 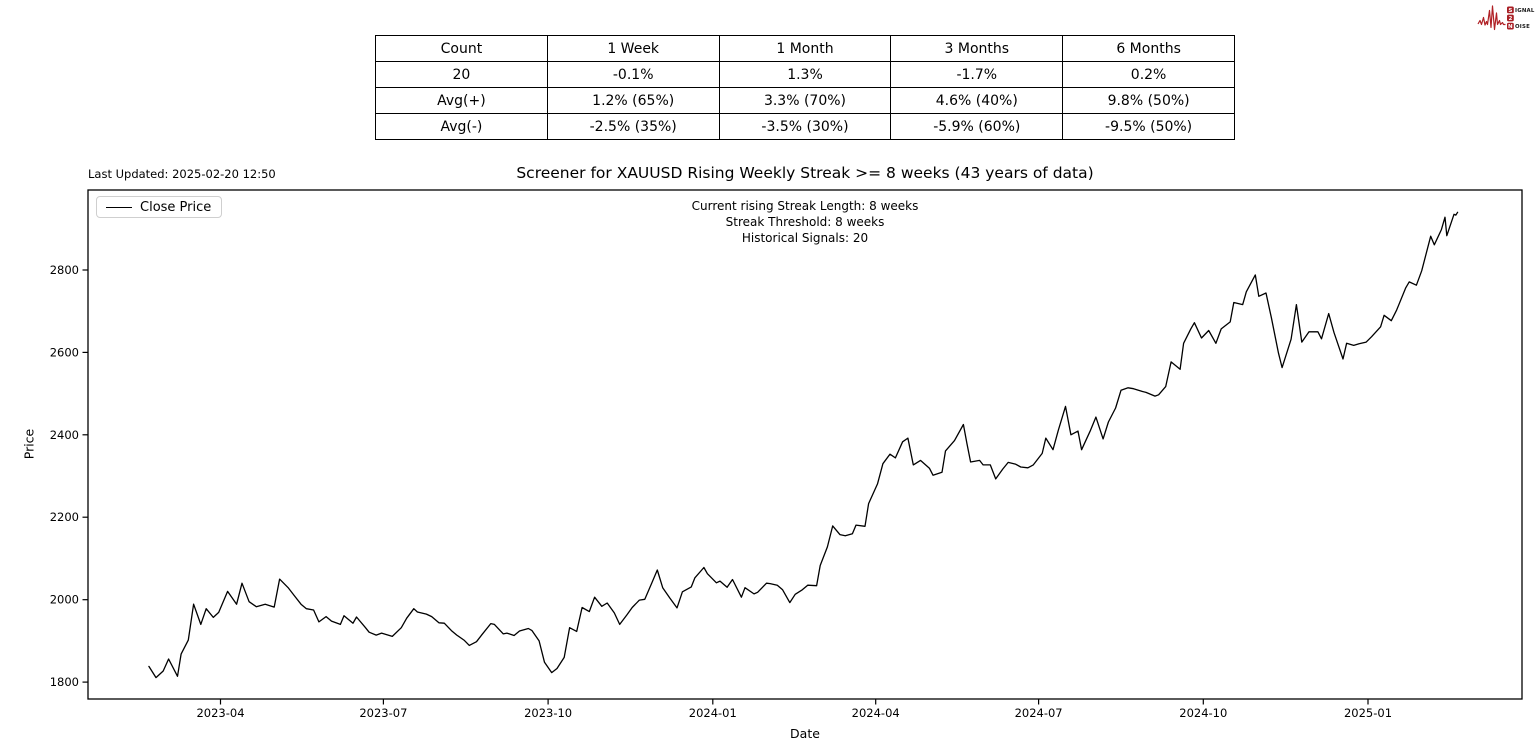 What do you see at coordinates (805, 48) in the screenshot?
I see `table-header-row: Count 1 Week 1 Month 3 Months 6 Months` at bounding box center [805, 48].